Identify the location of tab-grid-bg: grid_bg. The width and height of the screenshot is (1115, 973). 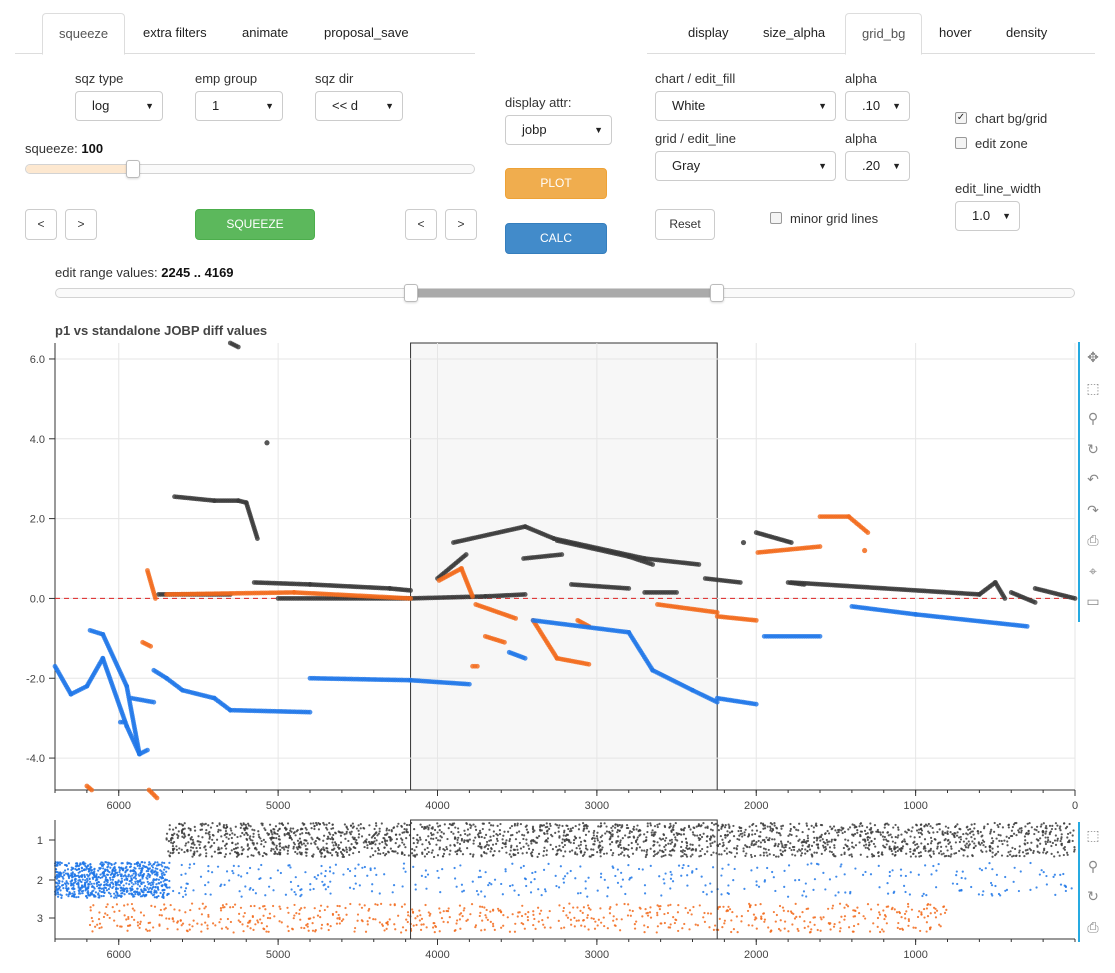
(884, 34).